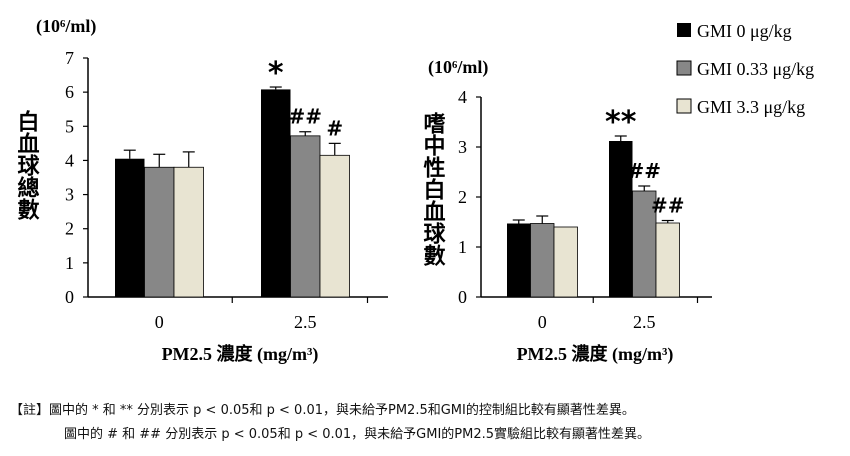 The height and width of the screenshot is (456, 850). What do you see at coordinates (69, 126) in the screenshot?
I see `chart1-y-tick-label: 5` at bounding box center [69, 126].